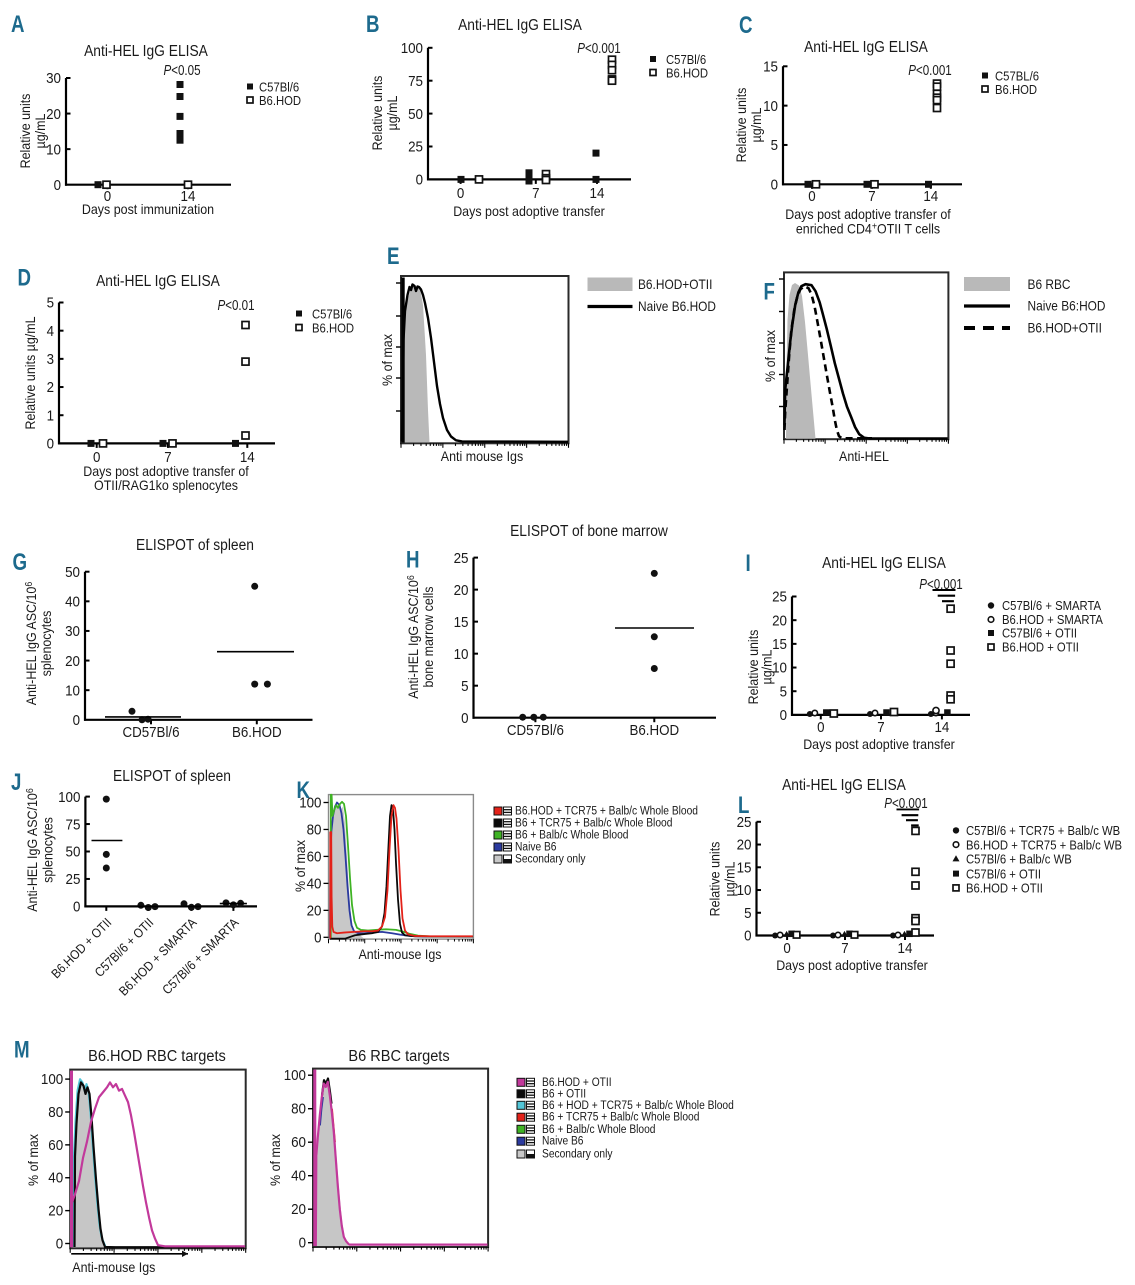 The width and height of the screenshot is (1135, 1285). Describe the element at coordinates (300, 866) in the screenshot. I see `svg-text: % of max` at that location.